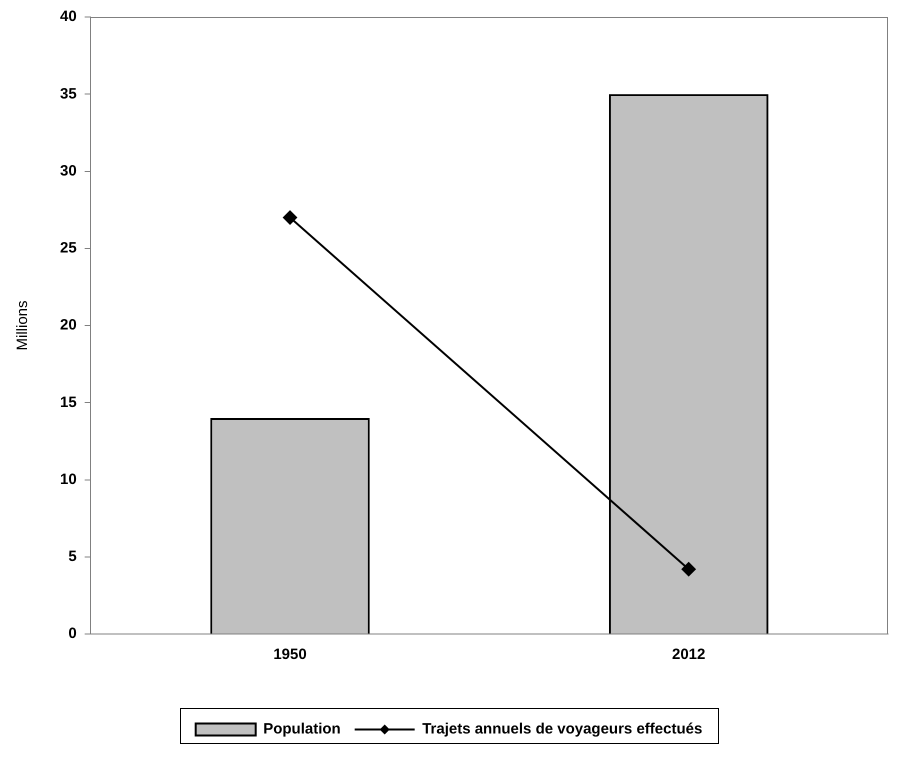 Image resolution: width=908 pixels, height=757 pixels. What do you see at coordinates (68, 479) in the screenshot?
I see `y-tick-label: 10` at bounding box center [68, 479].